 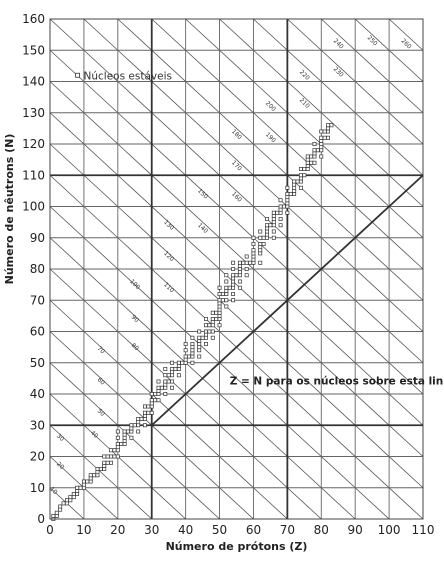 I want to click on y-tick-labels: 0 10 20 30 40 50 60 70 80 90 100 110 120 130 140 150 160, so click(x=33, y=269).